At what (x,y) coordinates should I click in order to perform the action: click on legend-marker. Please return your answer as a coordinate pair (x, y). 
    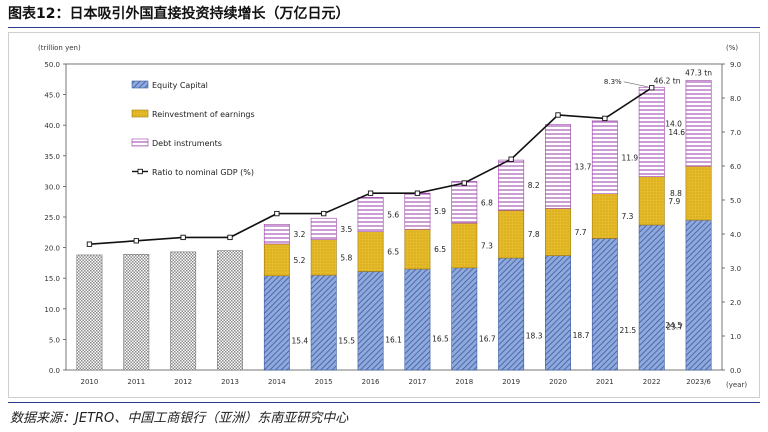
    Looking at the image, I should click on (140, 171).